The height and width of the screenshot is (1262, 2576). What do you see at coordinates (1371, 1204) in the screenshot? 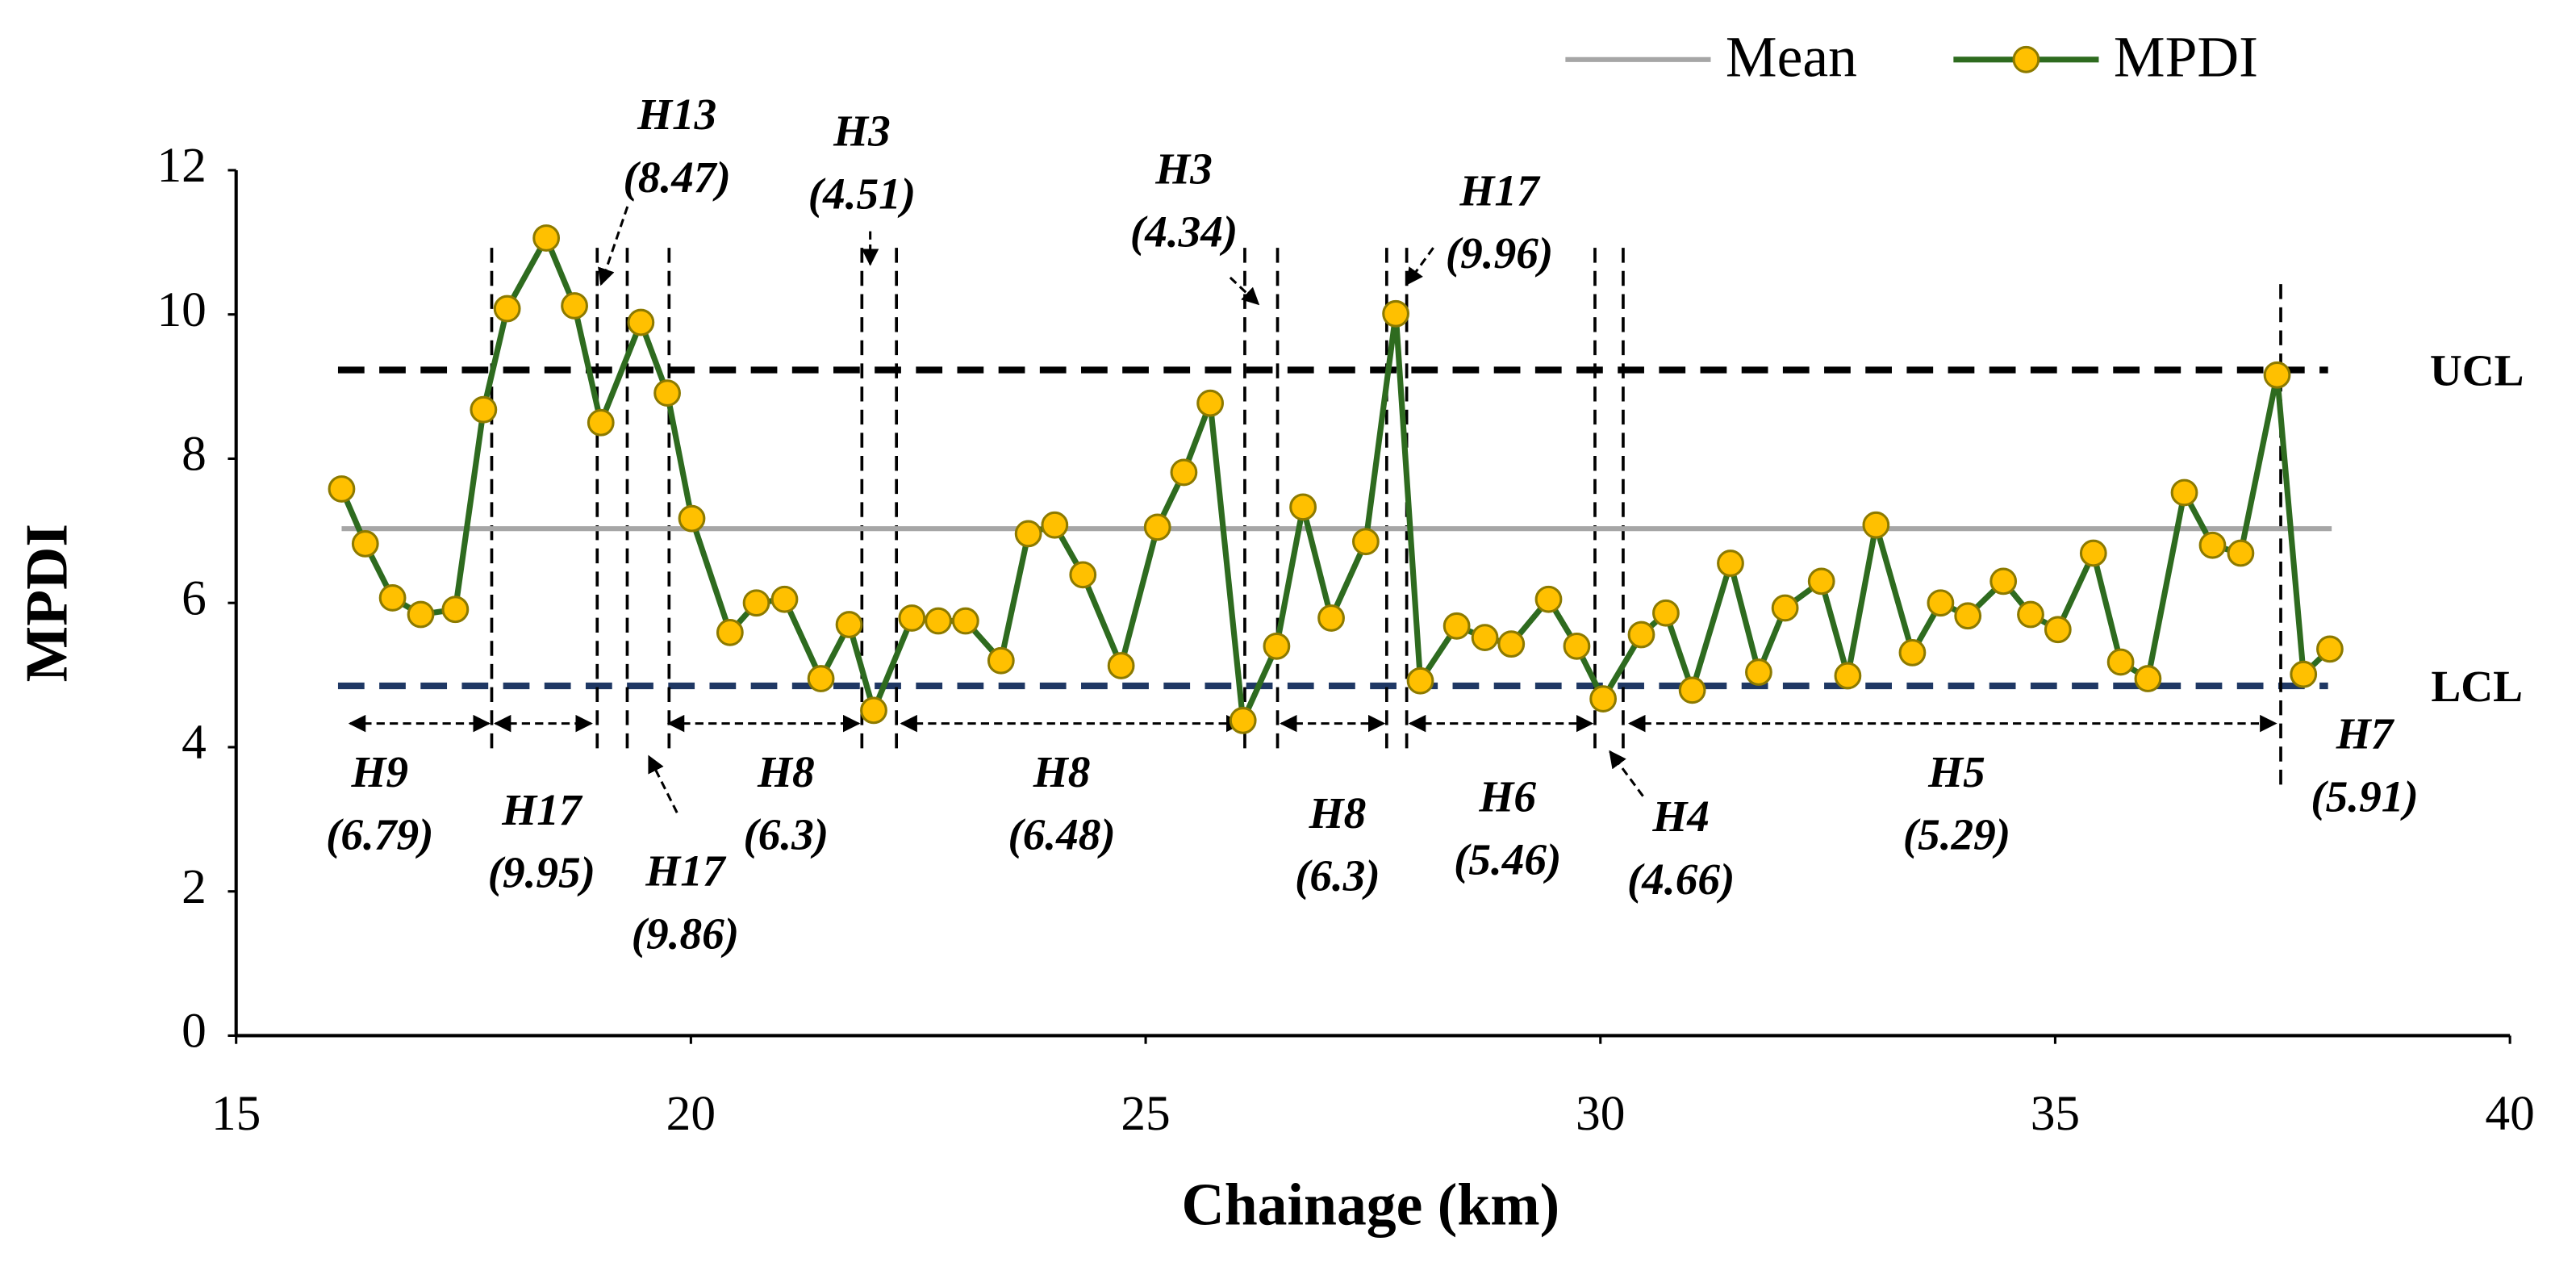
I see `x-axis-label: Chainage (km)` at bounding box center [1371, 1204].